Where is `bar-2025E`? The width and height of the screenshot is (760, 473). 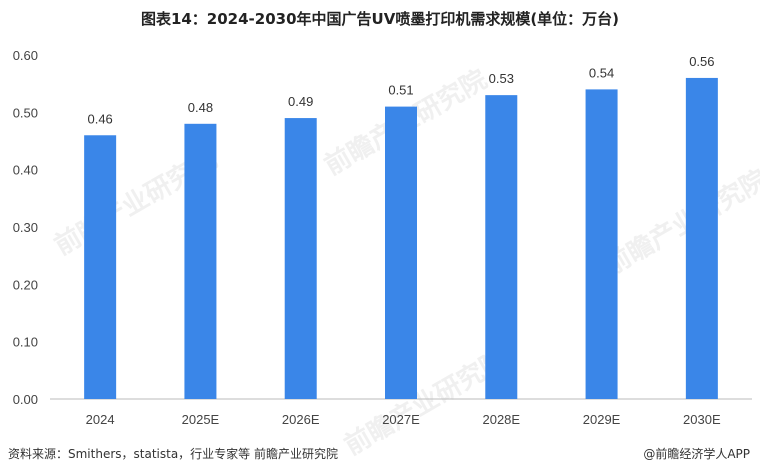 bar-2025E is located at coordinates (200, 261).